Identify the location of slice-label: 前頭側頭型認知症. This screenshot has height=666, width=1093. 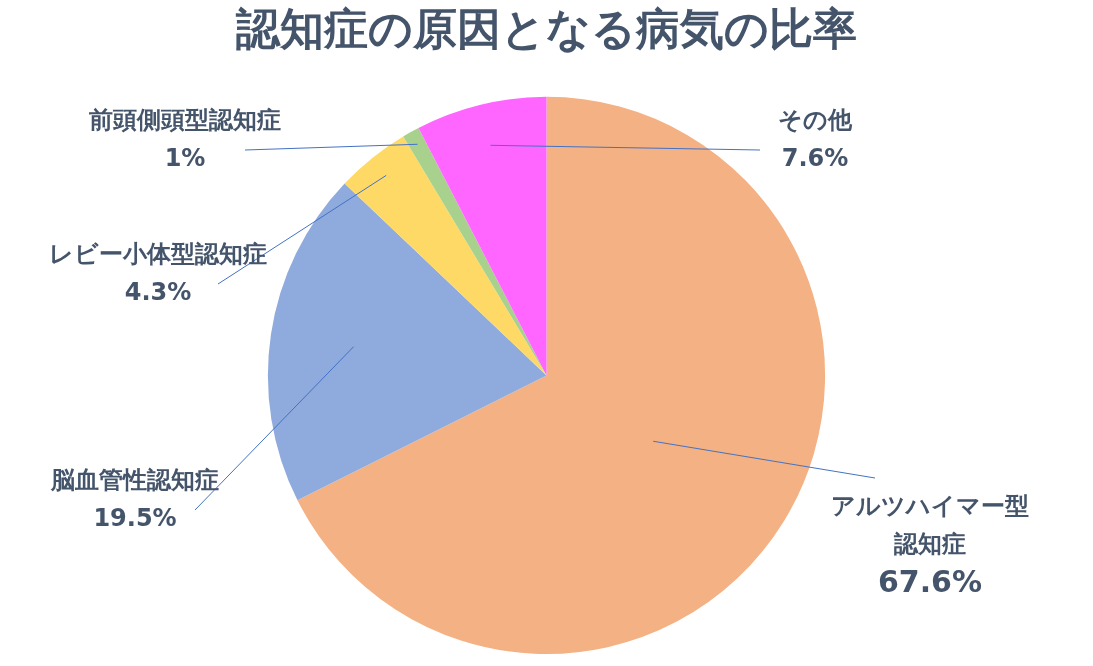
(184, 120).